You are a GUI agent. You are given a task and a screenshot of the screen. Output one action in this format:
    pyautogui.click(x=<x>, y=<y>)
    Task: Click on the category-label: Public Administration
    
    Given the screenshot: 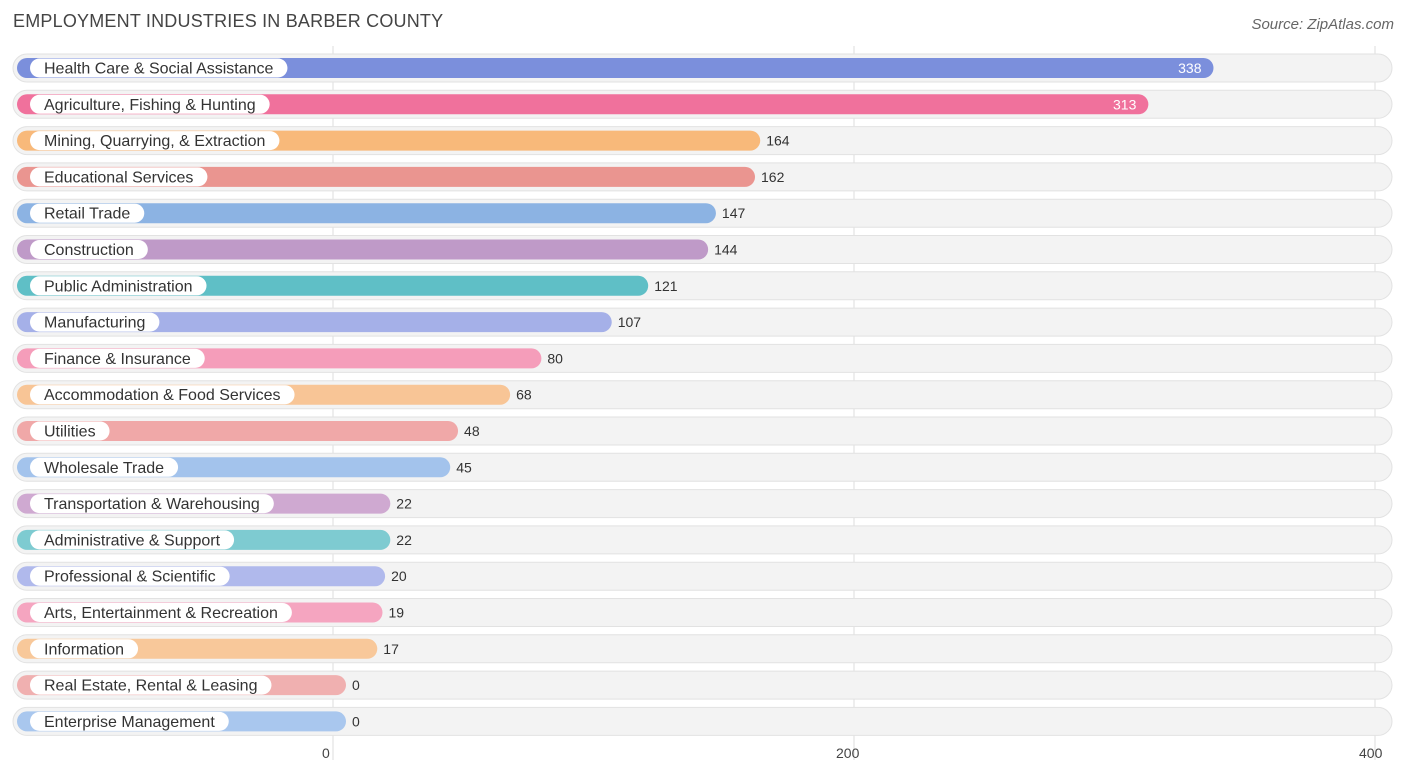 What is the action you would take?
    pyautogui.click(x=118, y=286)
    